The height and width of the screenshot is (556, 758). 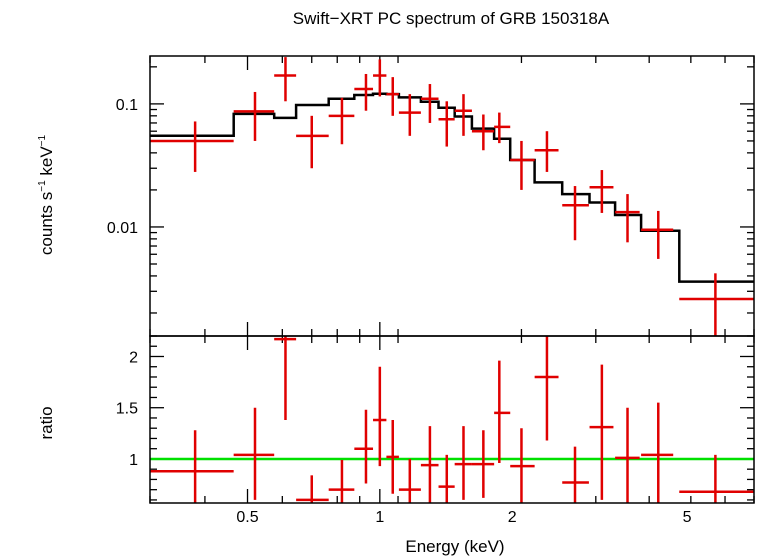 What do you see at coordinates (46, 194) in the screenshot?
I see `y-axis-label-top: counts s−1 keV−1` at bounding box center [46, 194].